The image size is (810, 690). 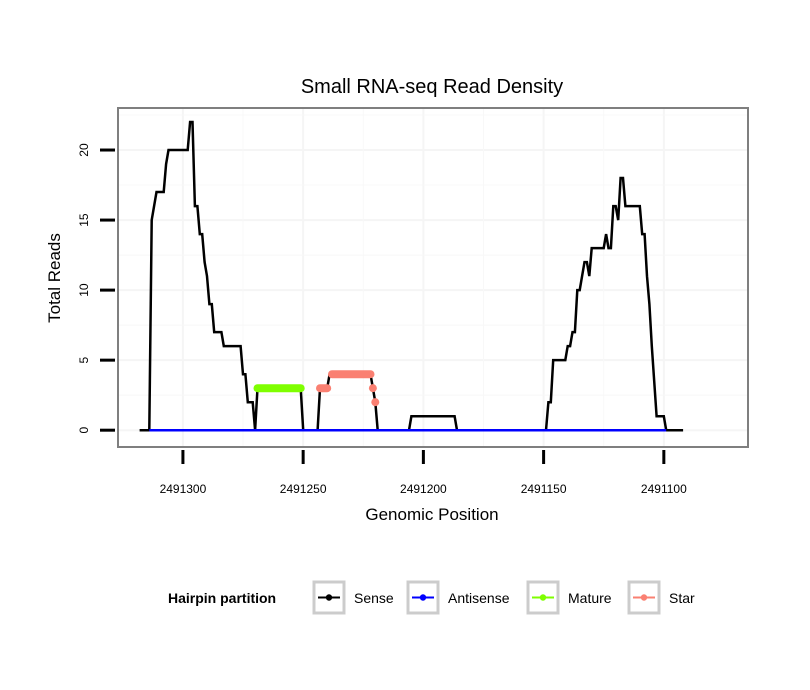 What do you see at coordinates (664, 489) in the screenshot?
I see `x-tick-label: 2491100` at bounding box center [664, 489].